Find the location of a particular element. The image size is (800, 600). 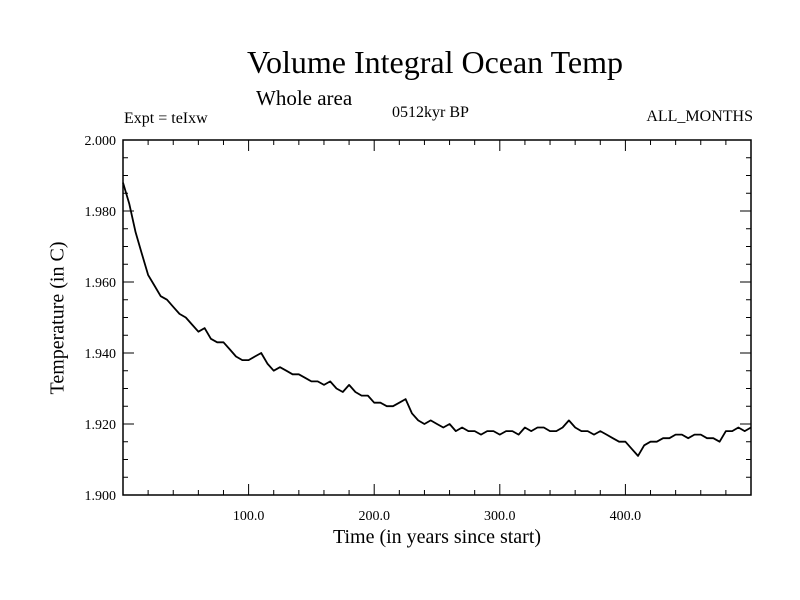

period-label: 0512kyr BP is located at coordinates (430, 112).